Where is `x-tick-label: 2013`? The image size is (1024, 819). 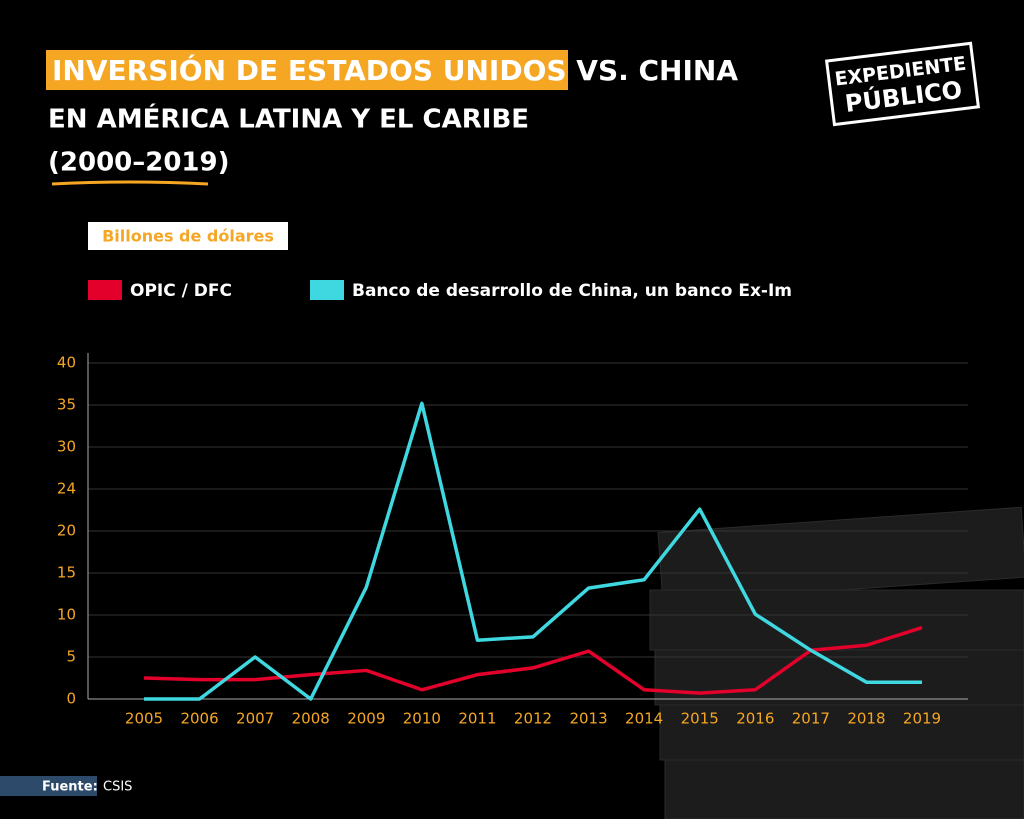
x-tick-label: 2013 is located at coordinates (588, 719).